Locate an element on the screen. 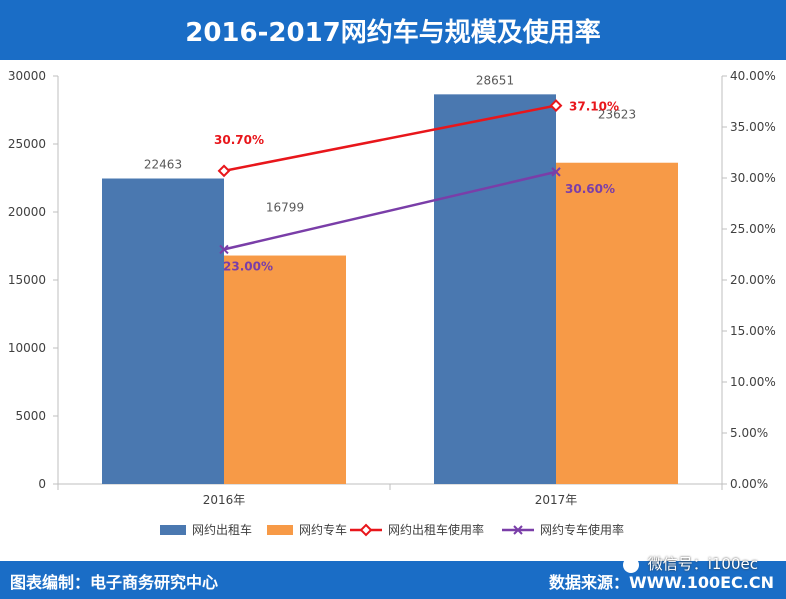 This screenshot has height=599, width=786. y-right-tick-label: 25.00% is located at coordinates (753, 229).